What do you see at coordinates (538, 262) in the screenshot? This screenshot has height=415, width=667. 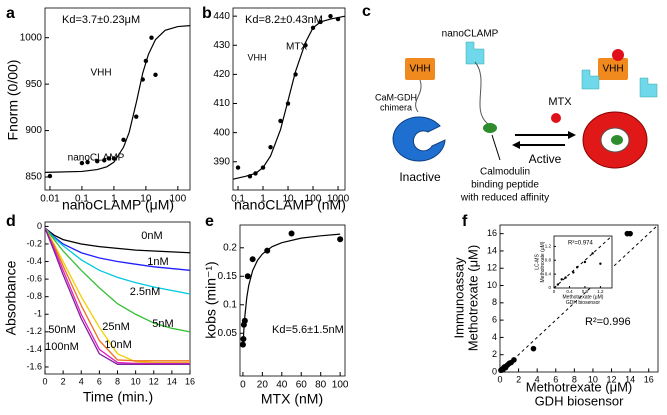 I see `y-axis-label: LC-MS` at bounding box center [538, 262].